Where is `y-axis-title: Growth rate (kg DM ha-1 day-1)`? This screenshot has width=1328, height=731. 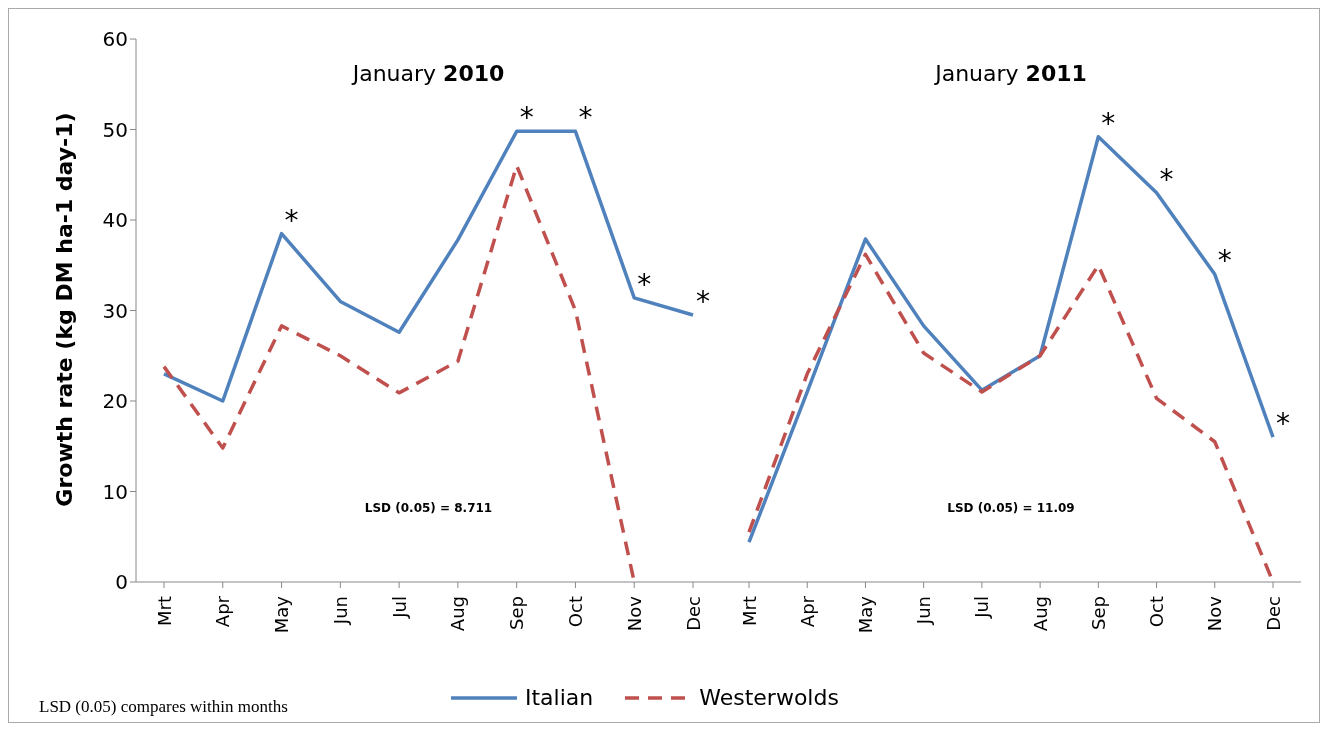
y-axis-title: Growth rate (kg DM ha-1 day-1) is located at coordinates (64, 309).